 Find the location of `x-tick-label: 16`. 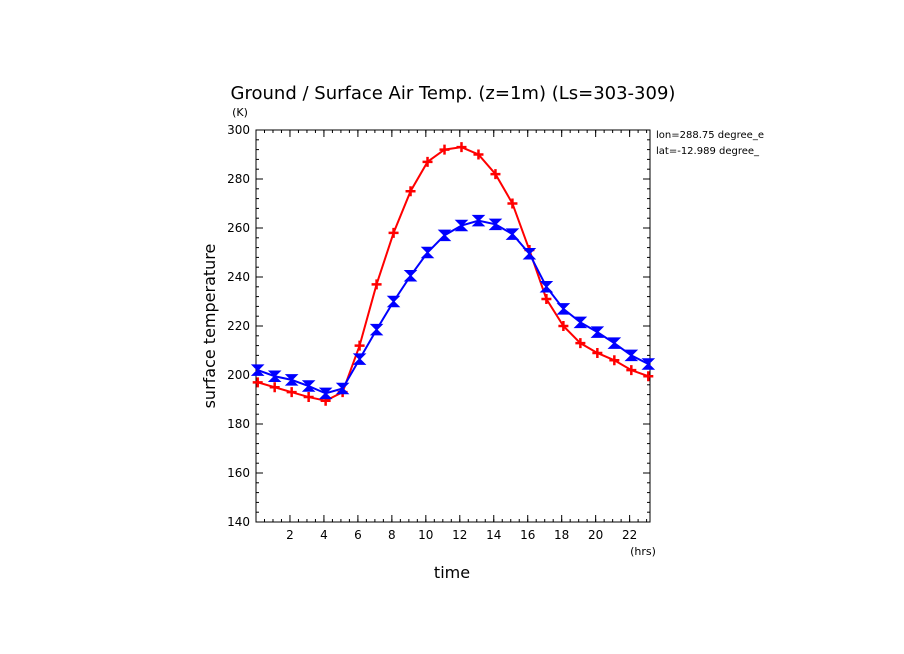

x-tick-label: 16 is located at coordinates (527, 535).